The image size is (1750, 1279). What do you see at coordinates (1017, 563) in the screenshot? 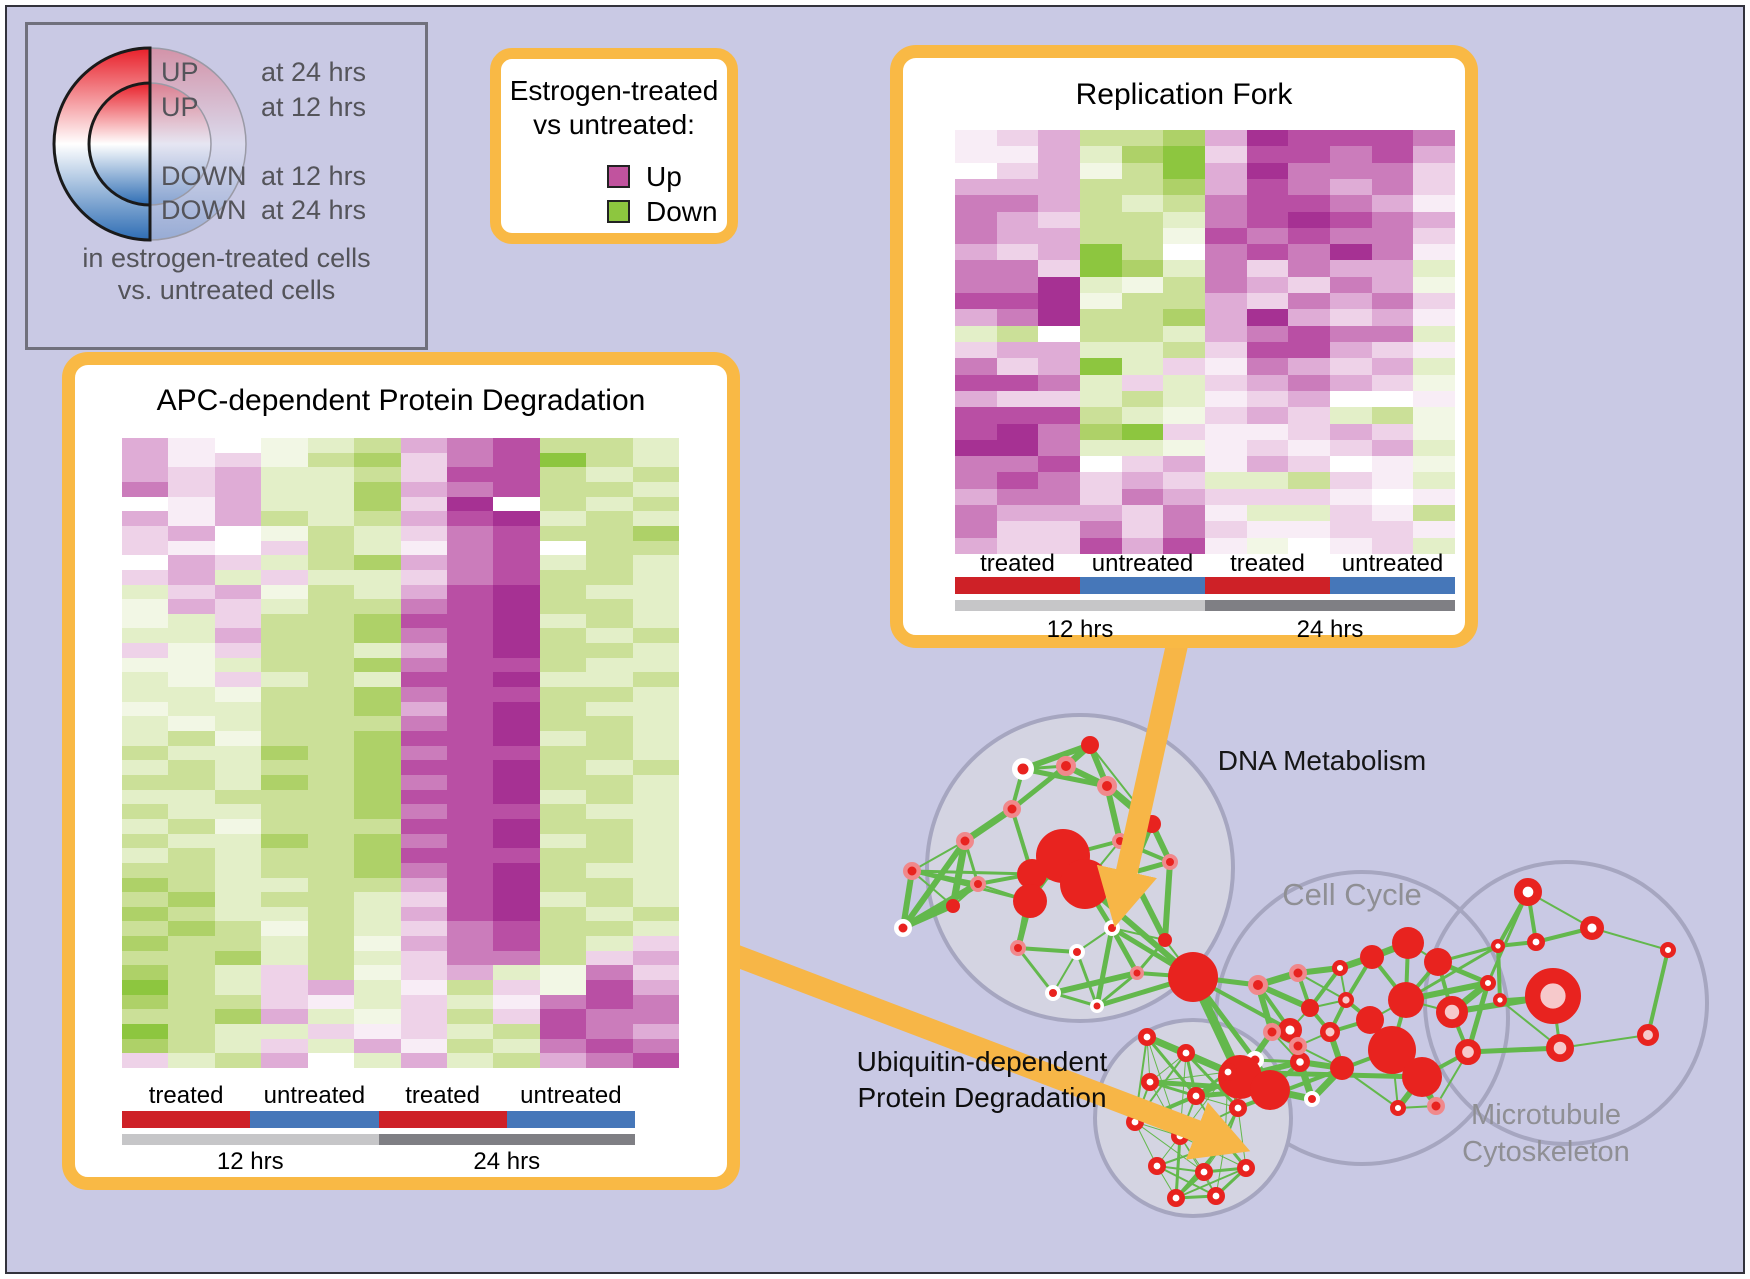
I see `rf-group-treated-12: treated` at bounding box center [1017, 563].